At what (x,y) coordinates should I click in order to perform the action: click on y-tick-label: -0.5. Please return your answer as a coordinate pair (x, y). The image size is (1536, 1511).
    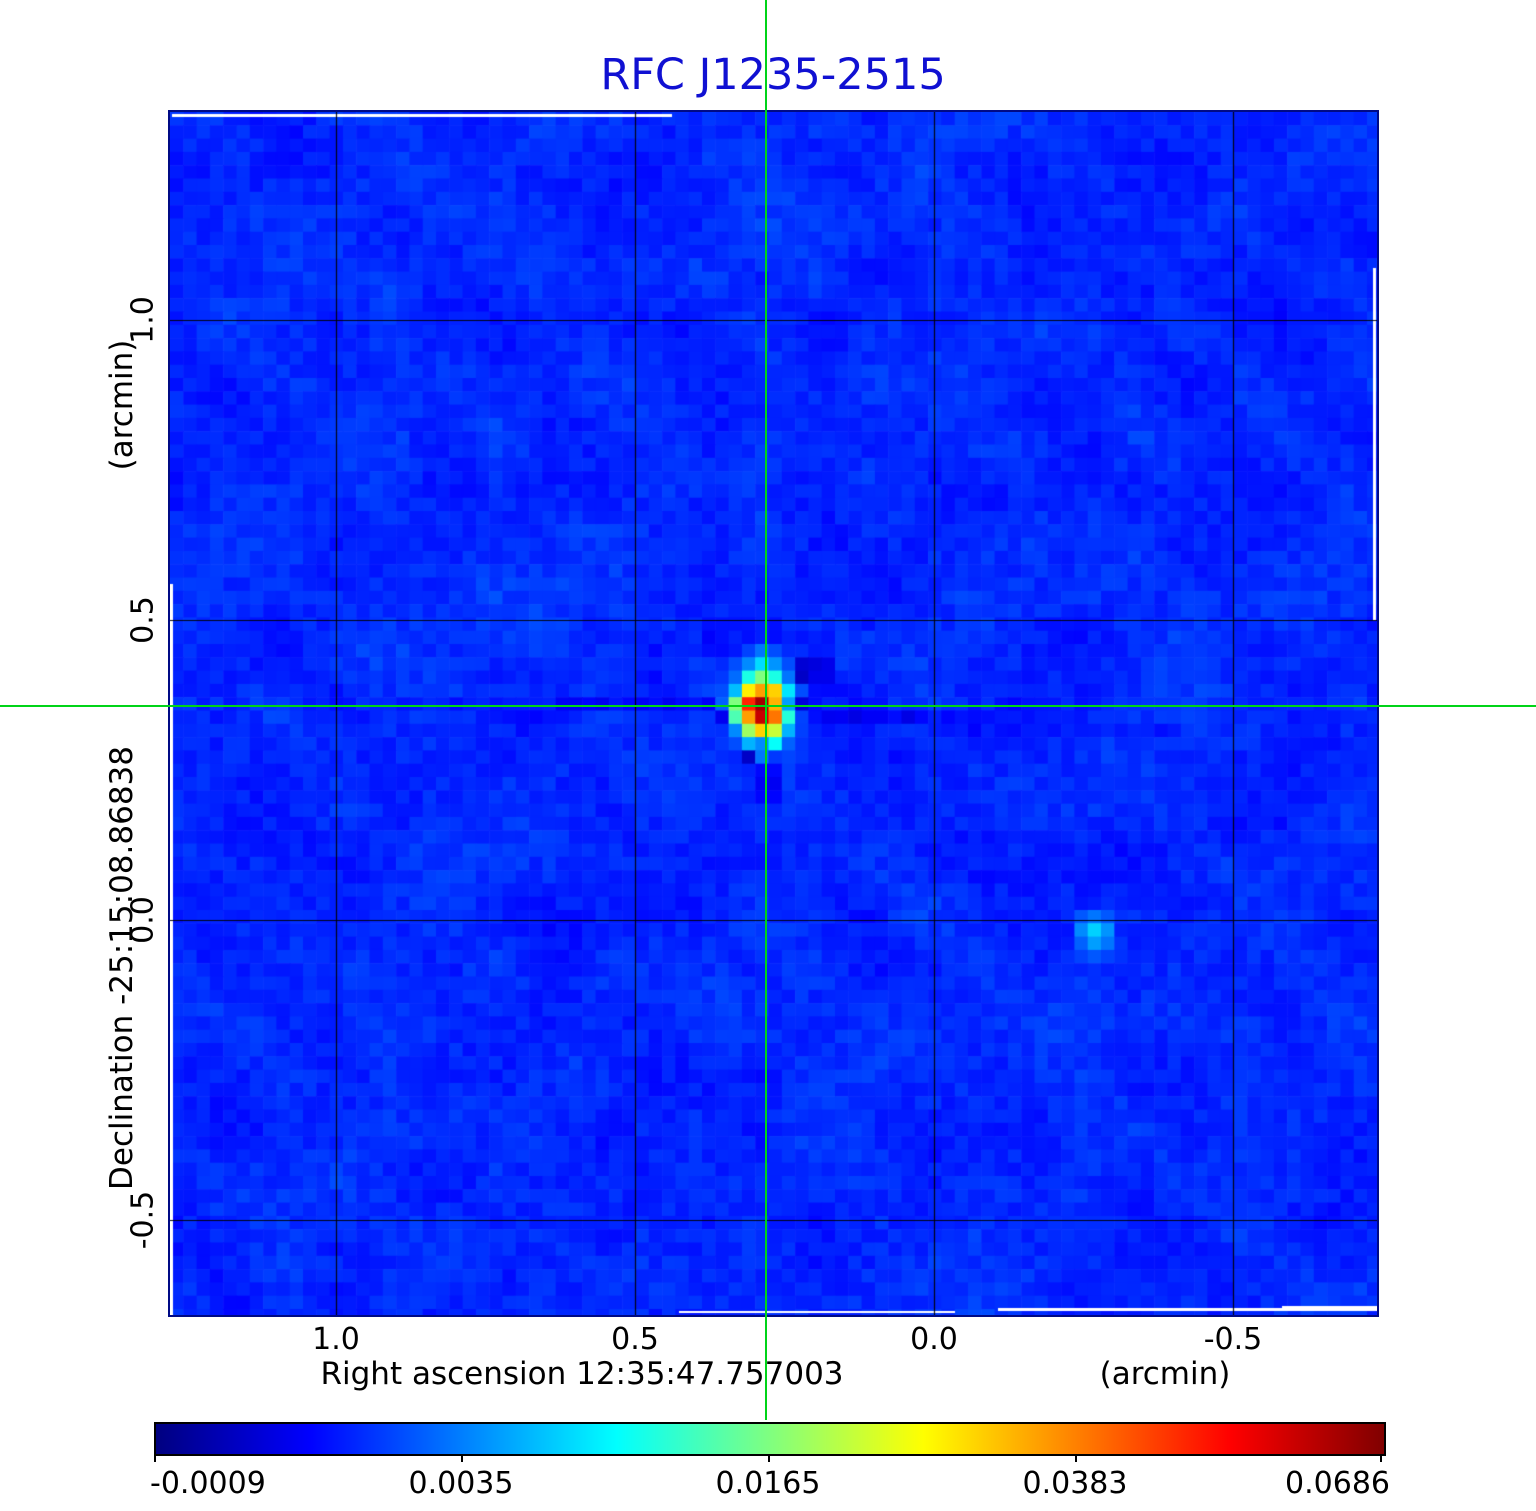
    Looking at the image, I should click on (143, 1220).